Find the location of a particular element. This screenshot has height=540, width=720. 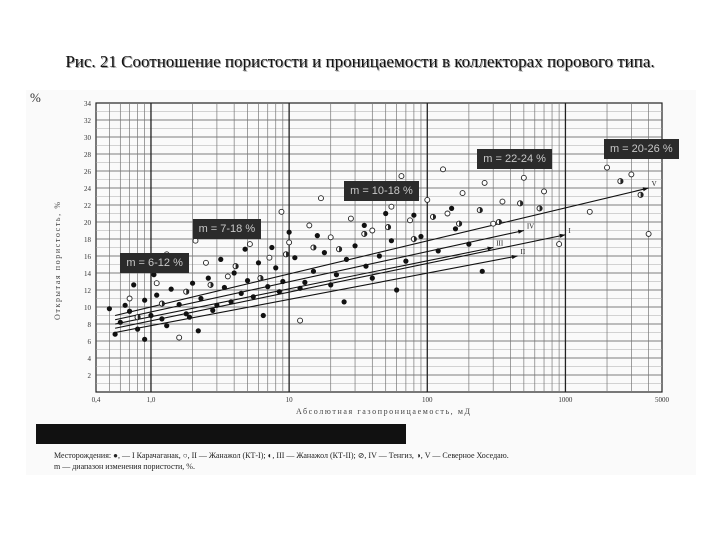

x-tick-label: 0,4 is located at coordinates (96, 400).